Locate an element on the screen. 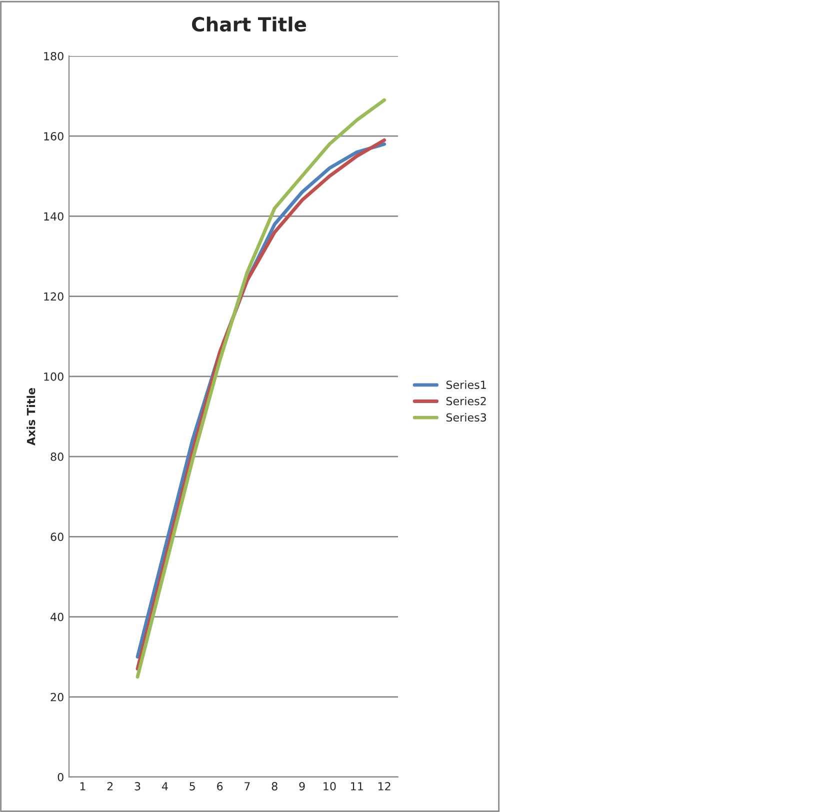 The width and height of the screenshot is (819, 812). x-tick-label: 5 is located at coordinates (192, 786).